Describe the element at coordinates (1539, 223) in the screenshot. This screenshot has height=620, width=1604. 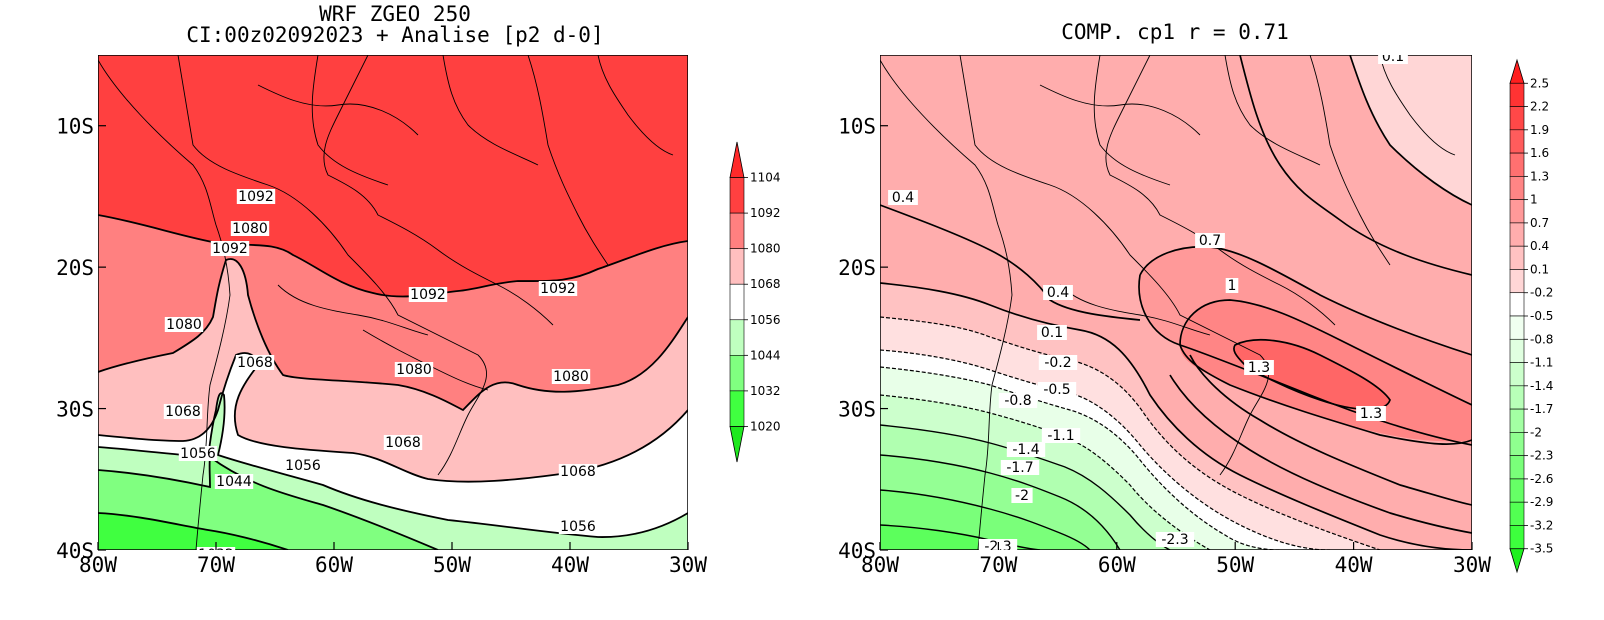
I see `colorbar-label: 0.7` at that location.